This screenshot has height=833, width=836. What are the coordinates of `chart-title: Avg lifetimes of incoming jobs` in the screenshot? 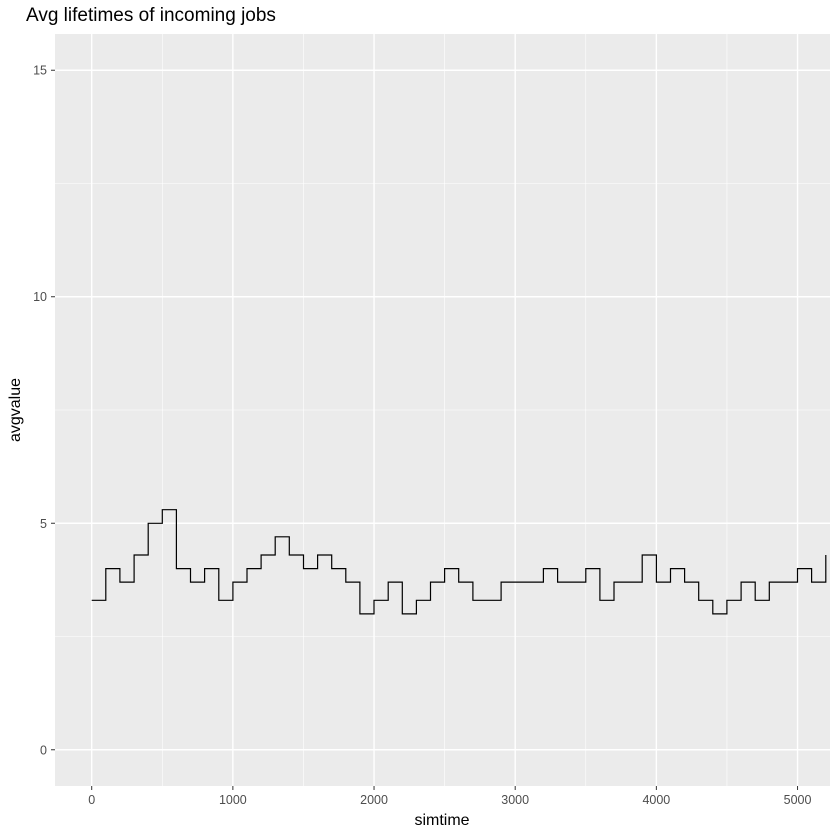 It's located at (151, 15).